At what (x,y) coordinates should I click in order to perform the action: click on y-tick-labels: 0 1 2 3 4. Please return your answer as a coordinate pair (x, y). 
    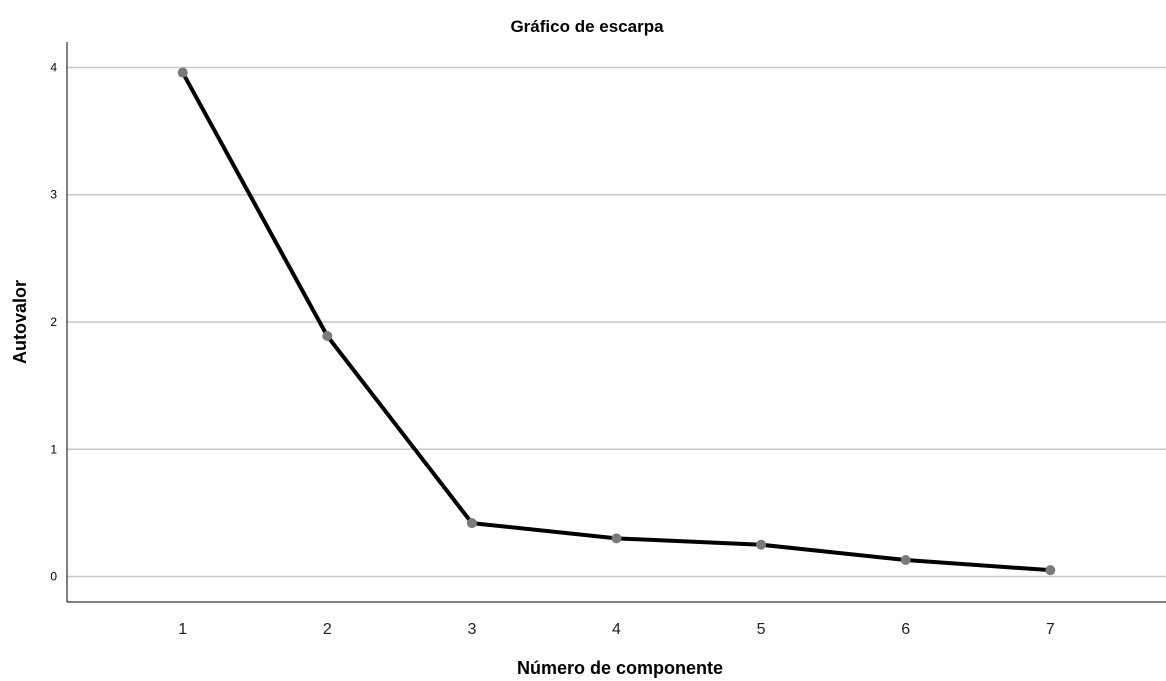
    Looking at the image, I should click on (53, 321).